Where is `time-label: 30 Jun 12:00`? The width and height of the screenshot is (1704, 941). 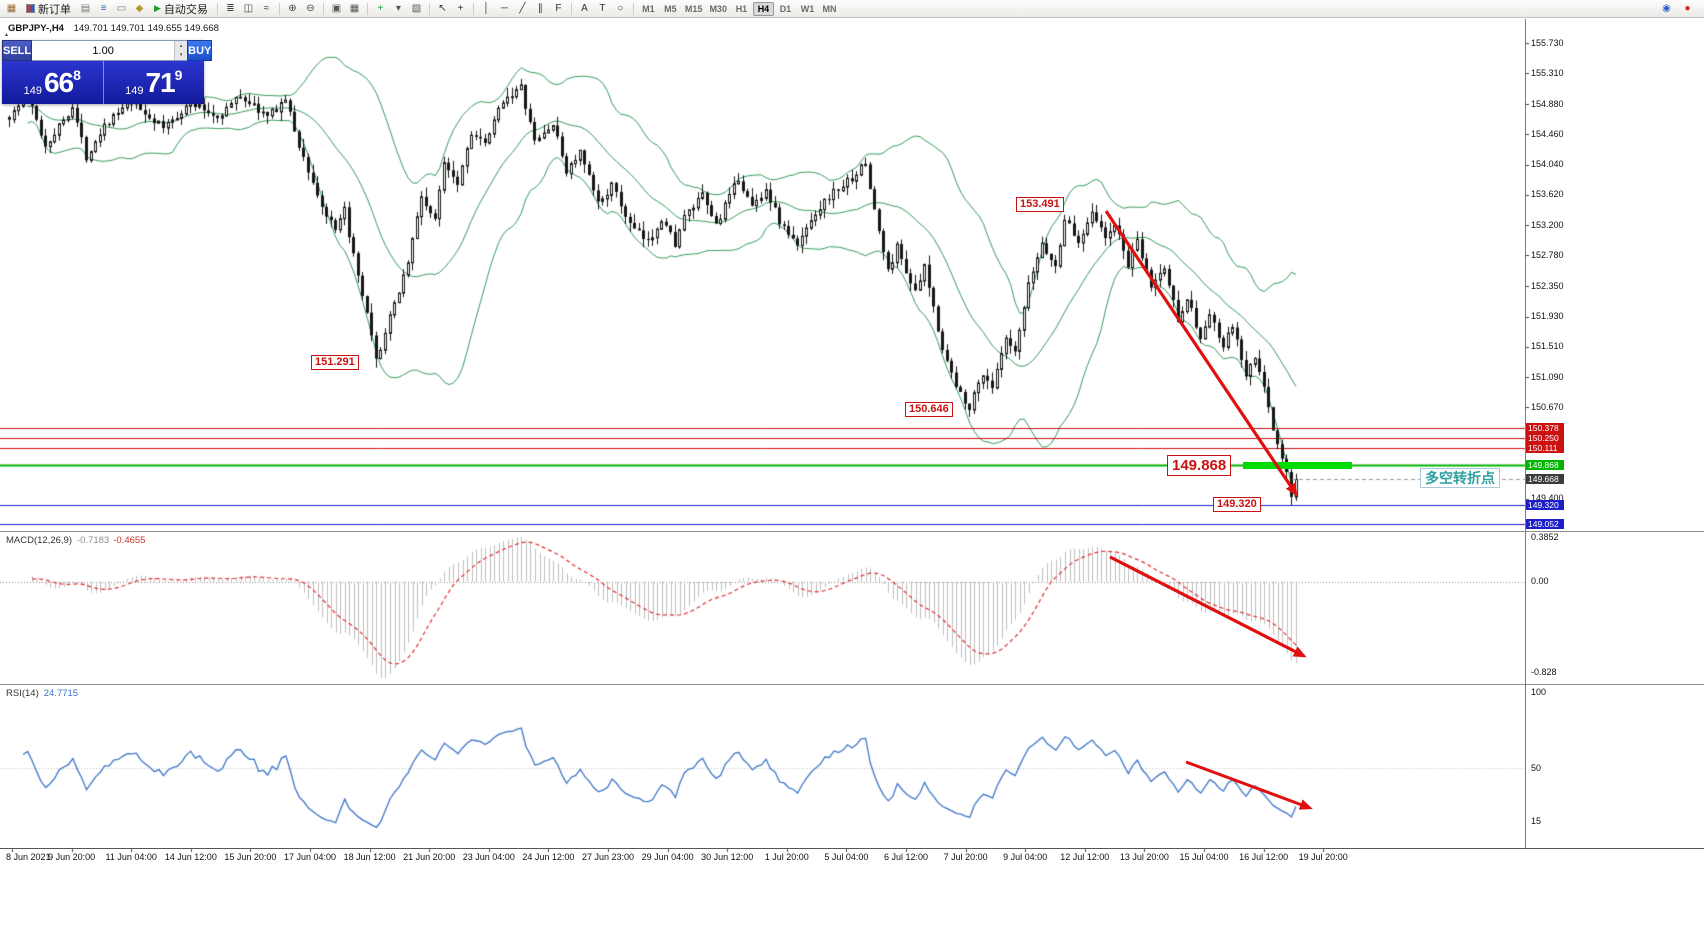 time-label: 30 Jun 12:00 is located at coordinates (727, 857).